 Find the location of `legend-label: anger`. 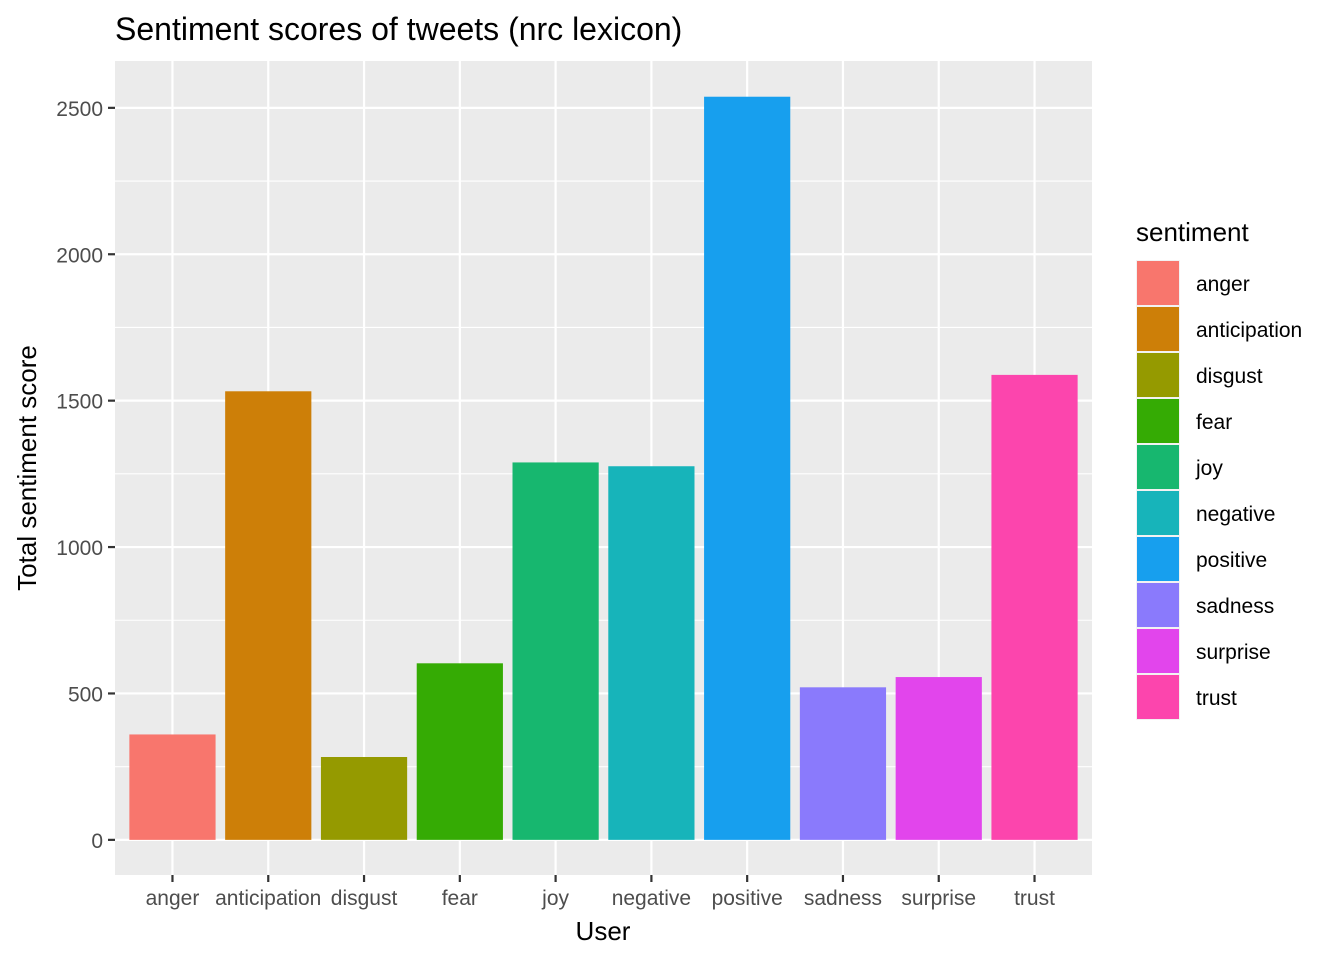

legend-label: anger is located at coordinates (1223, 284).